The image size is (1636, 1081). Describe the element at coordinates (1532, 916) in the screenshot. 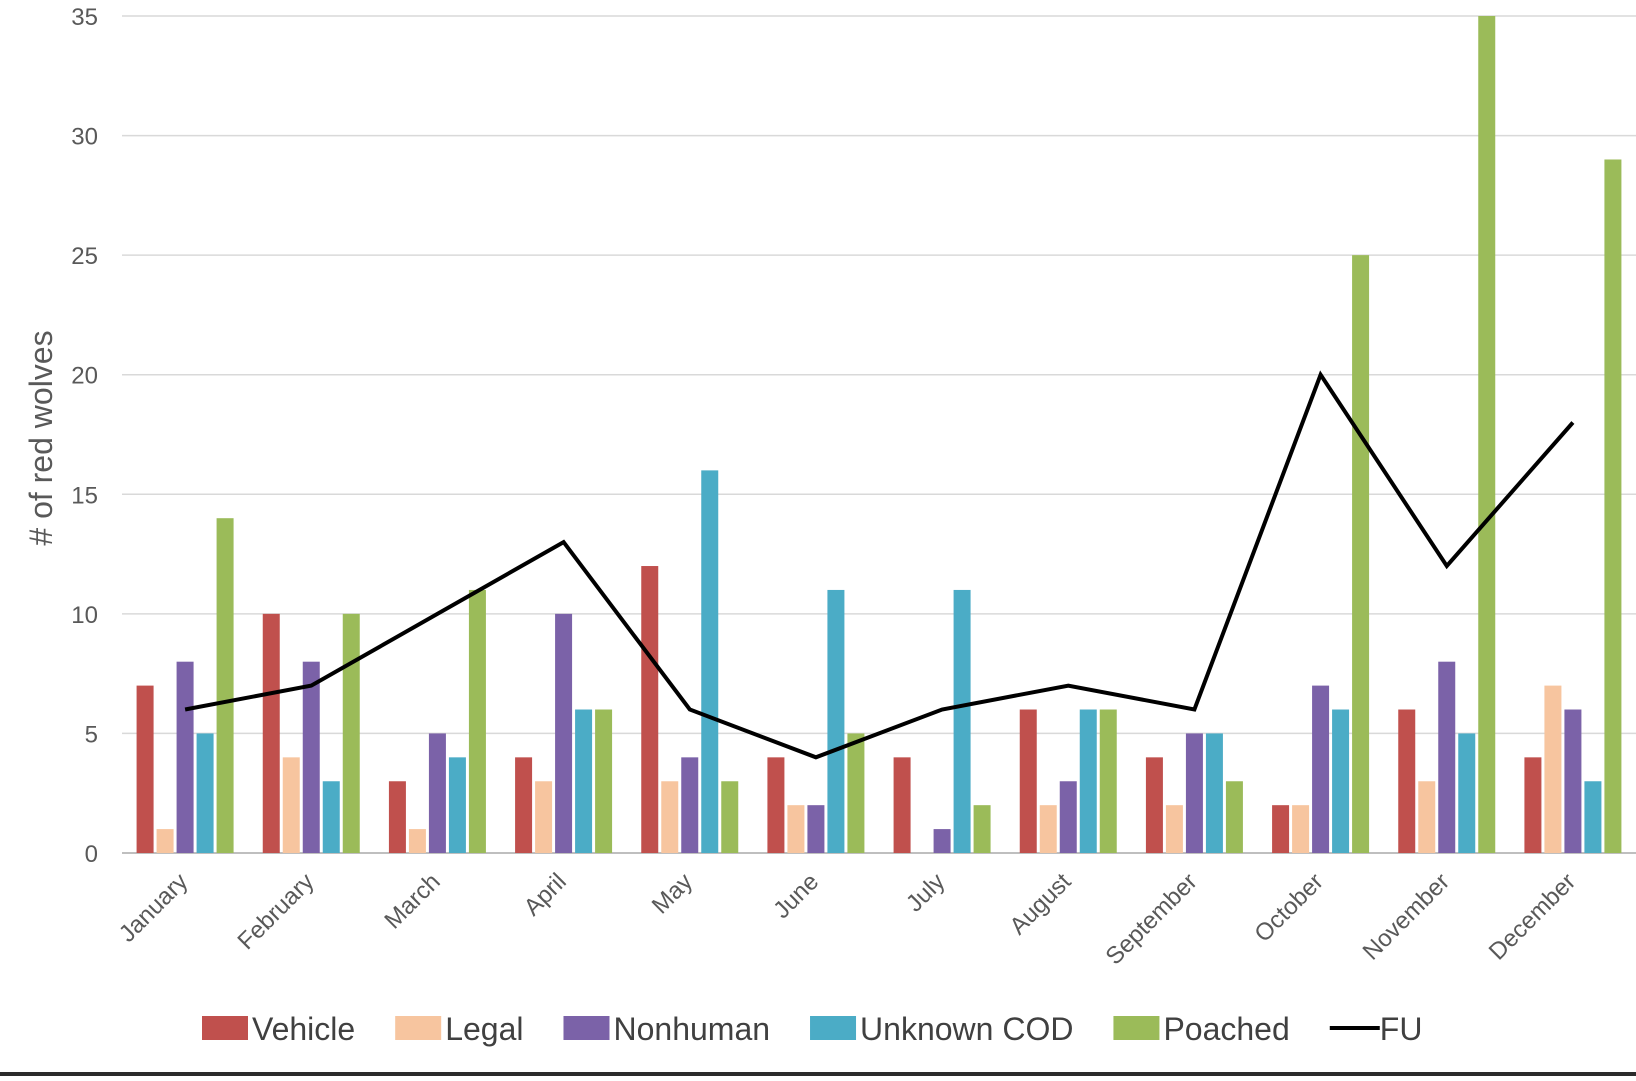

I see `x-tick-label-december: December` at that location.